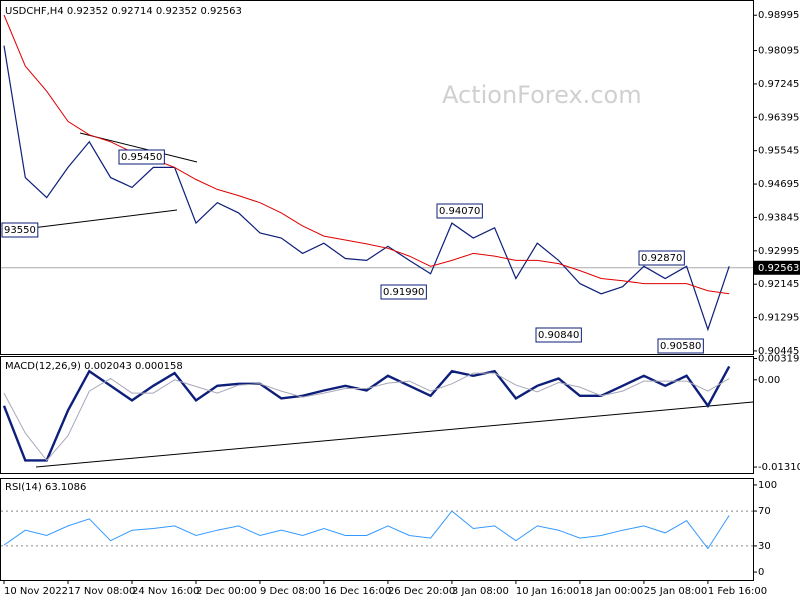 Image resolution: width=800 pixels, height=600 pixels. What do you see at coordinates (611, 591) in the screenshot?
I see `x-tick-label: 18 Jan 00:00` at bounding box center [611, 591].